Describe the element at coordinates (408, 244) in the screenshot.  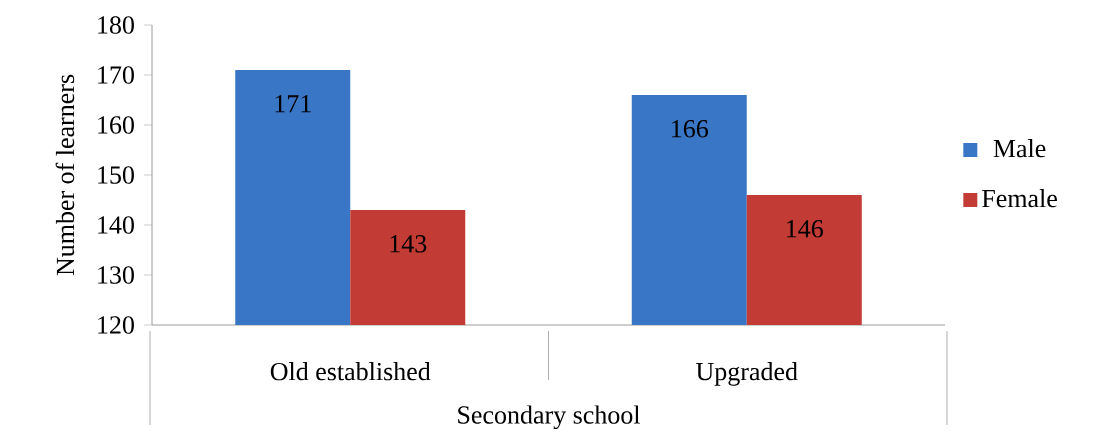
I see `data-label: 143` at that location.